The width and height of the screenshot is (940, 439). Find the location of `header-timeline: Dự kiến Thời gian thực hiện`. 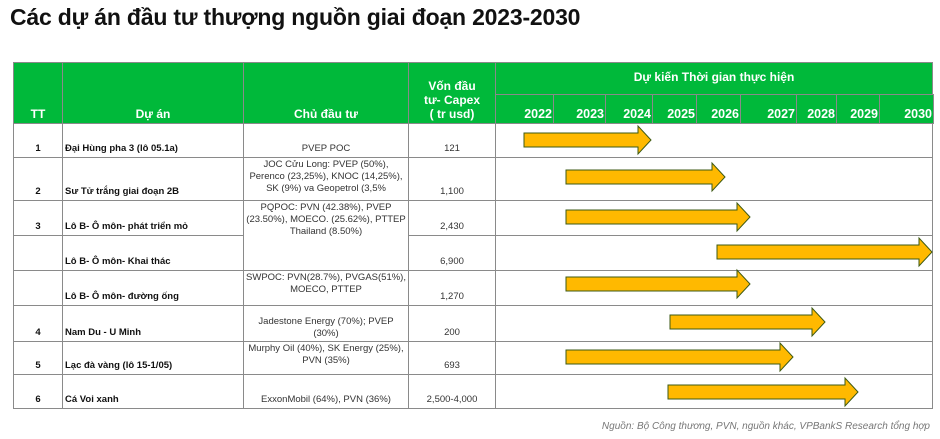

header-timeline: Dự kiến Thời gian thực hiện is located at coordinates (714, 78).